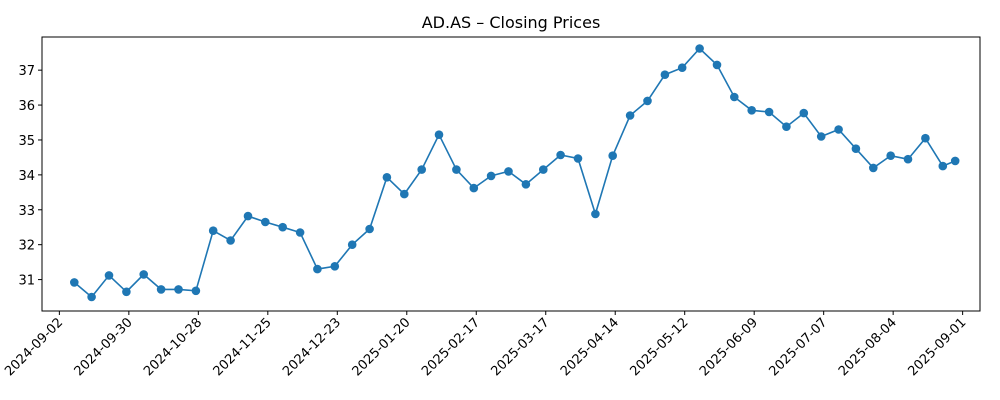 This screenshot has width=1000, height=400. I want to click on x-tick-label: 2024-10-28, so click(173, 347).